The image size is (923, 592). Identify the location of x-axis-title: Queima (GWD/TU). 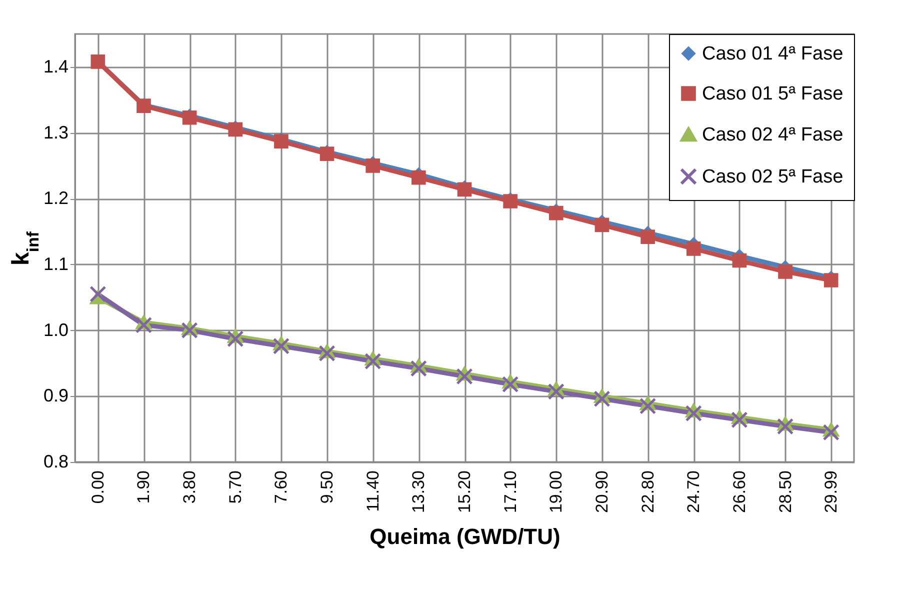
(465, 537).